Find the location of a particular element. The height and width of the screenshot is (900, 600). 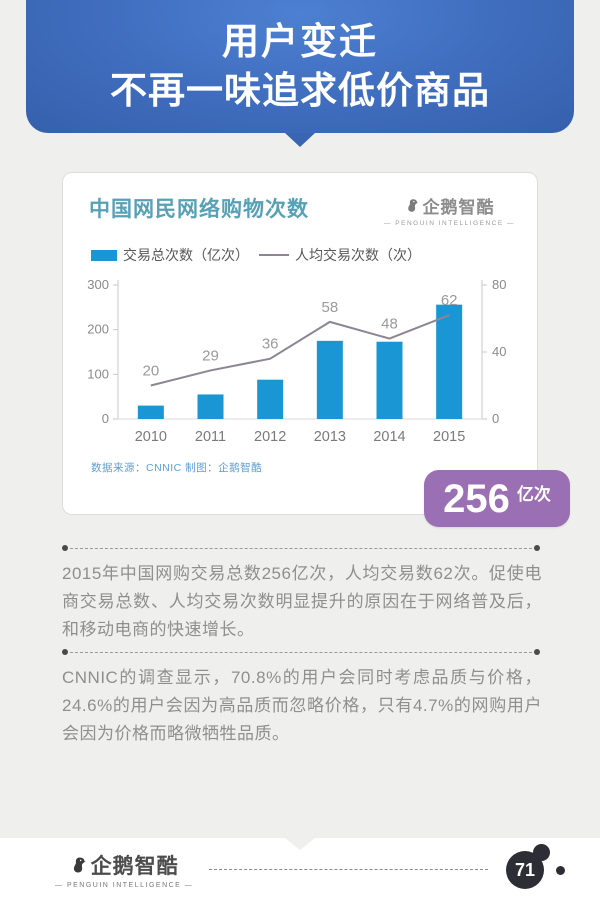

svg-text: 36 is located at coordinates (270, 344).